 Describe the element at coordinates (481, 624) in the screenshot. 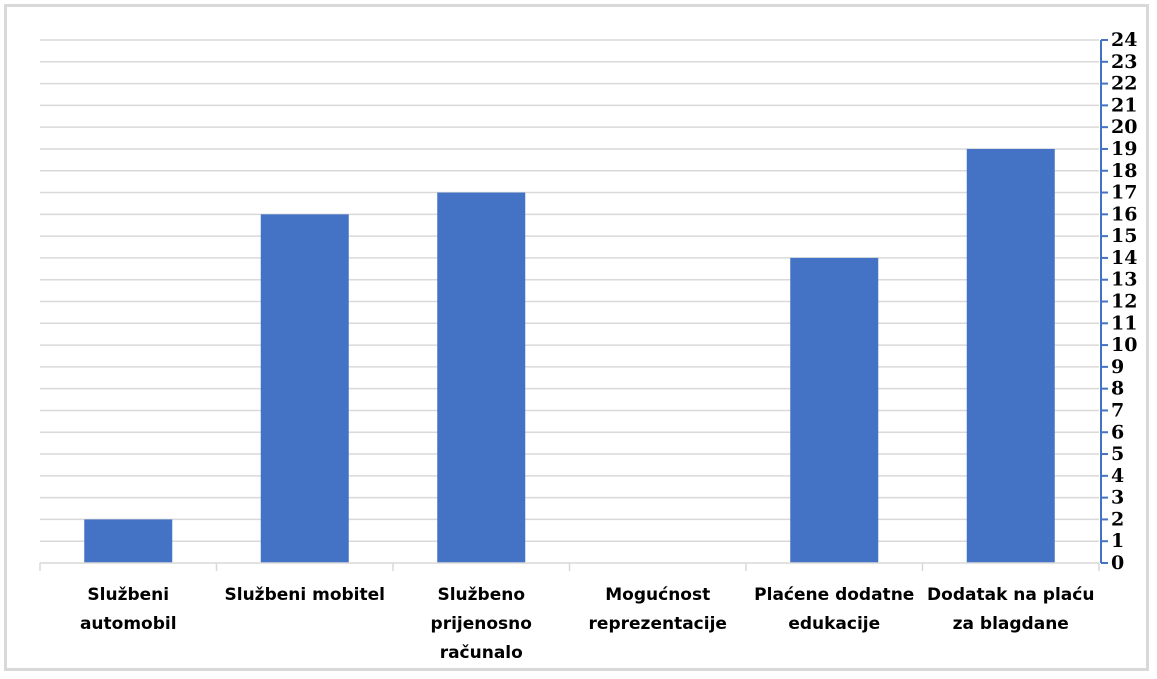

I see `x-category-label: prijenosno` at that location.